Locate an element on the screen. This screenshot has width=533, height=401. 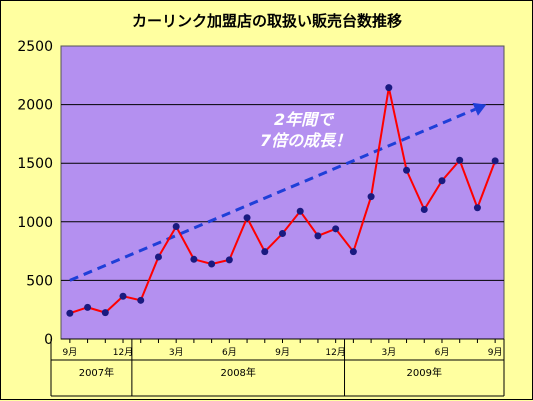
y-tick-label: 2500 is located at coordinates (35, 47).